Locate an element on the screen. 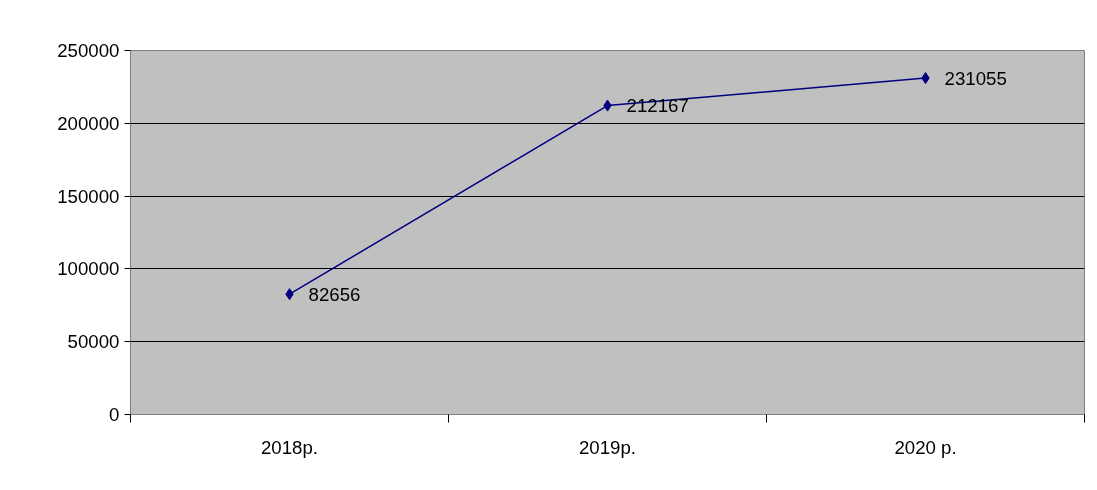  y-tick-label: 250000 is located at coordinates (88, 50).